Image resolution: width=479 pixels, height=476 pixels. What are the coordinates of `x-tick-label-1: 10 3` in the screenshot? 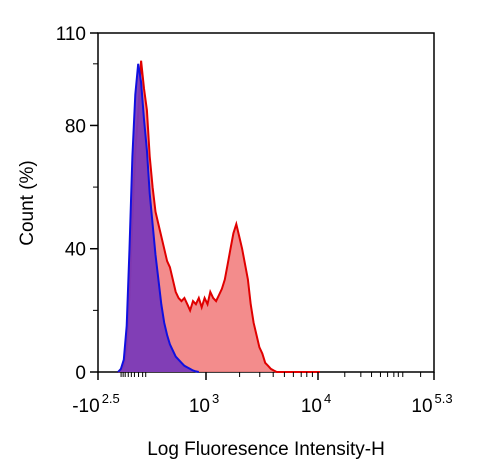 It's located at (204, 404).